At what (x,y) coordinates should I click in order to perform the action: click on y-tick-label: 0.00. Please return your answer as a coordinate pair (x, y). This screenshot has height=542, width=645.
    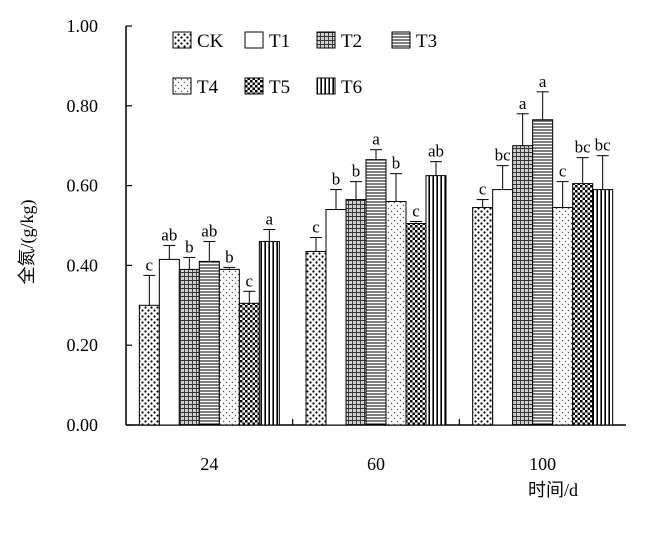
    Looking at the image, I should click on (83, 425).